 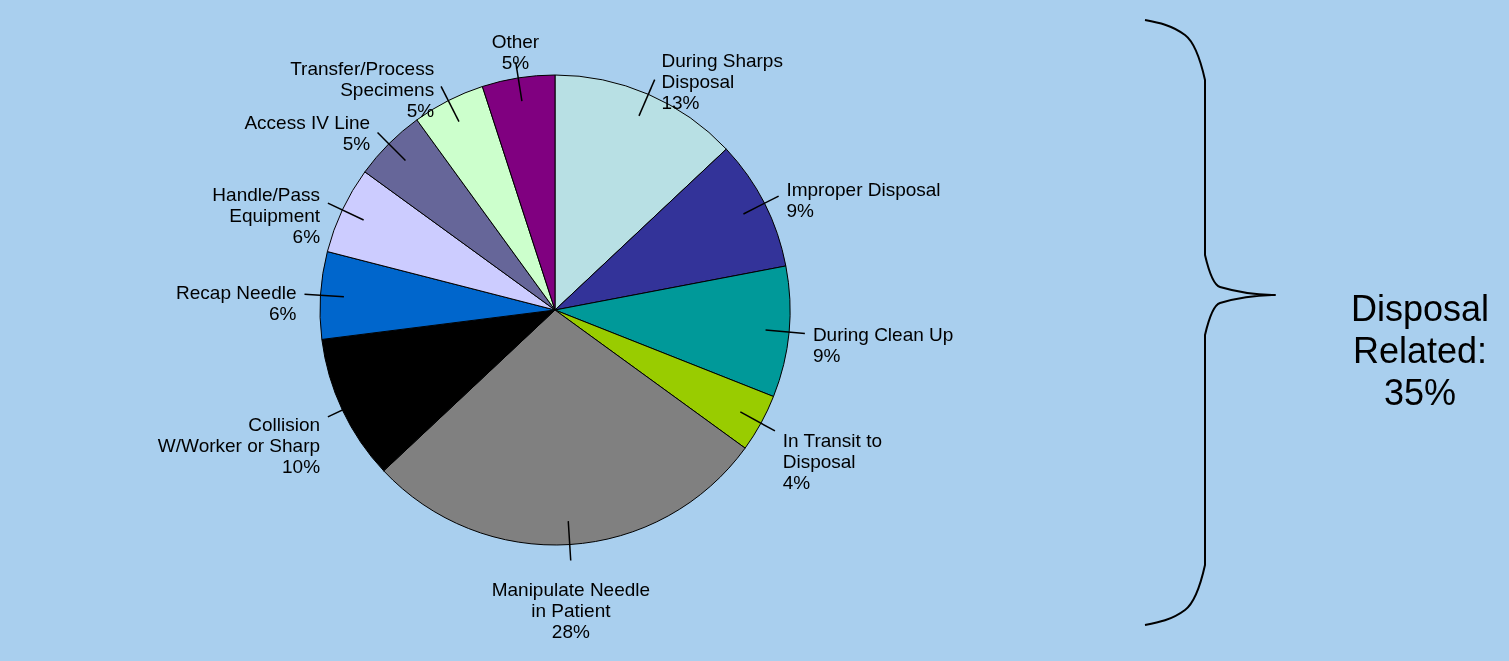 I want to click on slice-label: Handle/Pass Equipment, so click(x=266, y=204).